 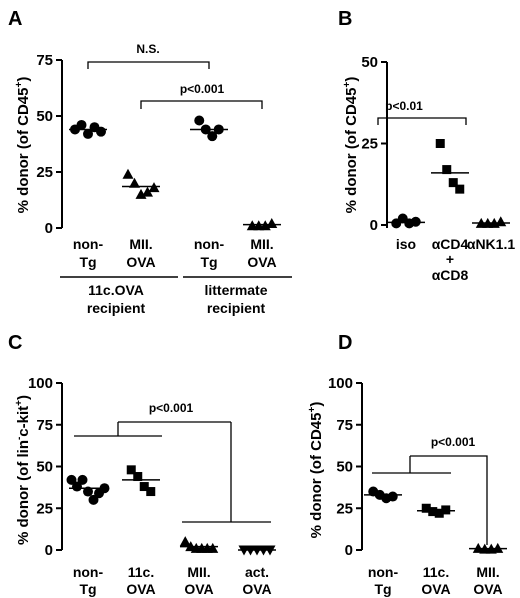 I want to click on panel-a-y-tick-label-2: 50, so click(x=44, y=116).